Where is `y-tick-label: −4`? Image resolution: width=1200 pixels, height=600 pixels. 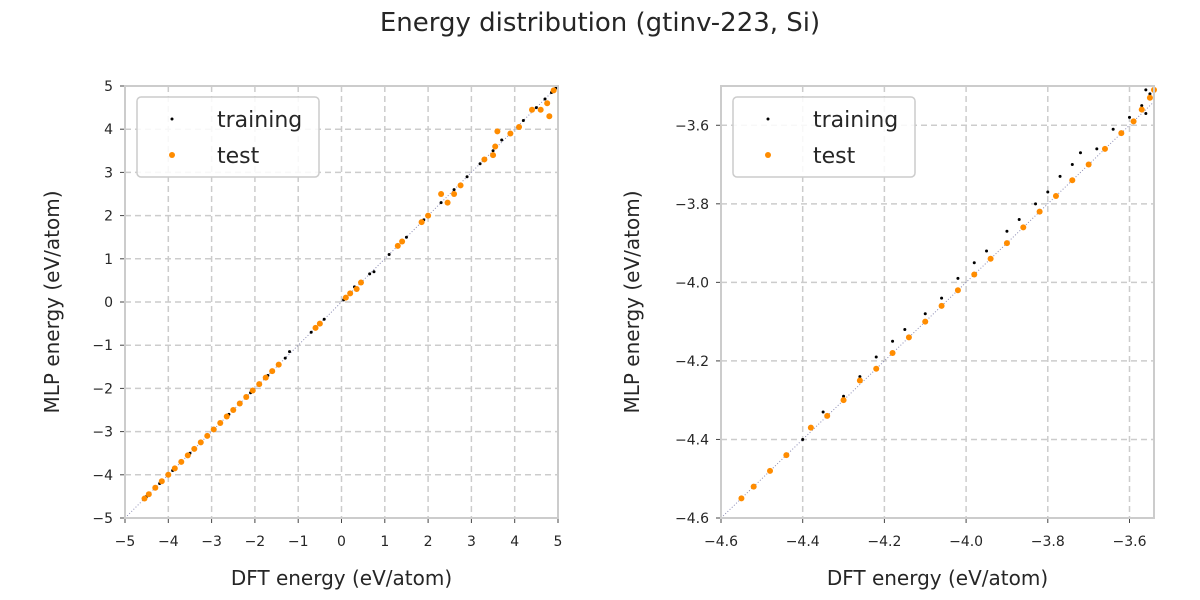
y-tick-label: −4 is located at coordinates (102, 476).